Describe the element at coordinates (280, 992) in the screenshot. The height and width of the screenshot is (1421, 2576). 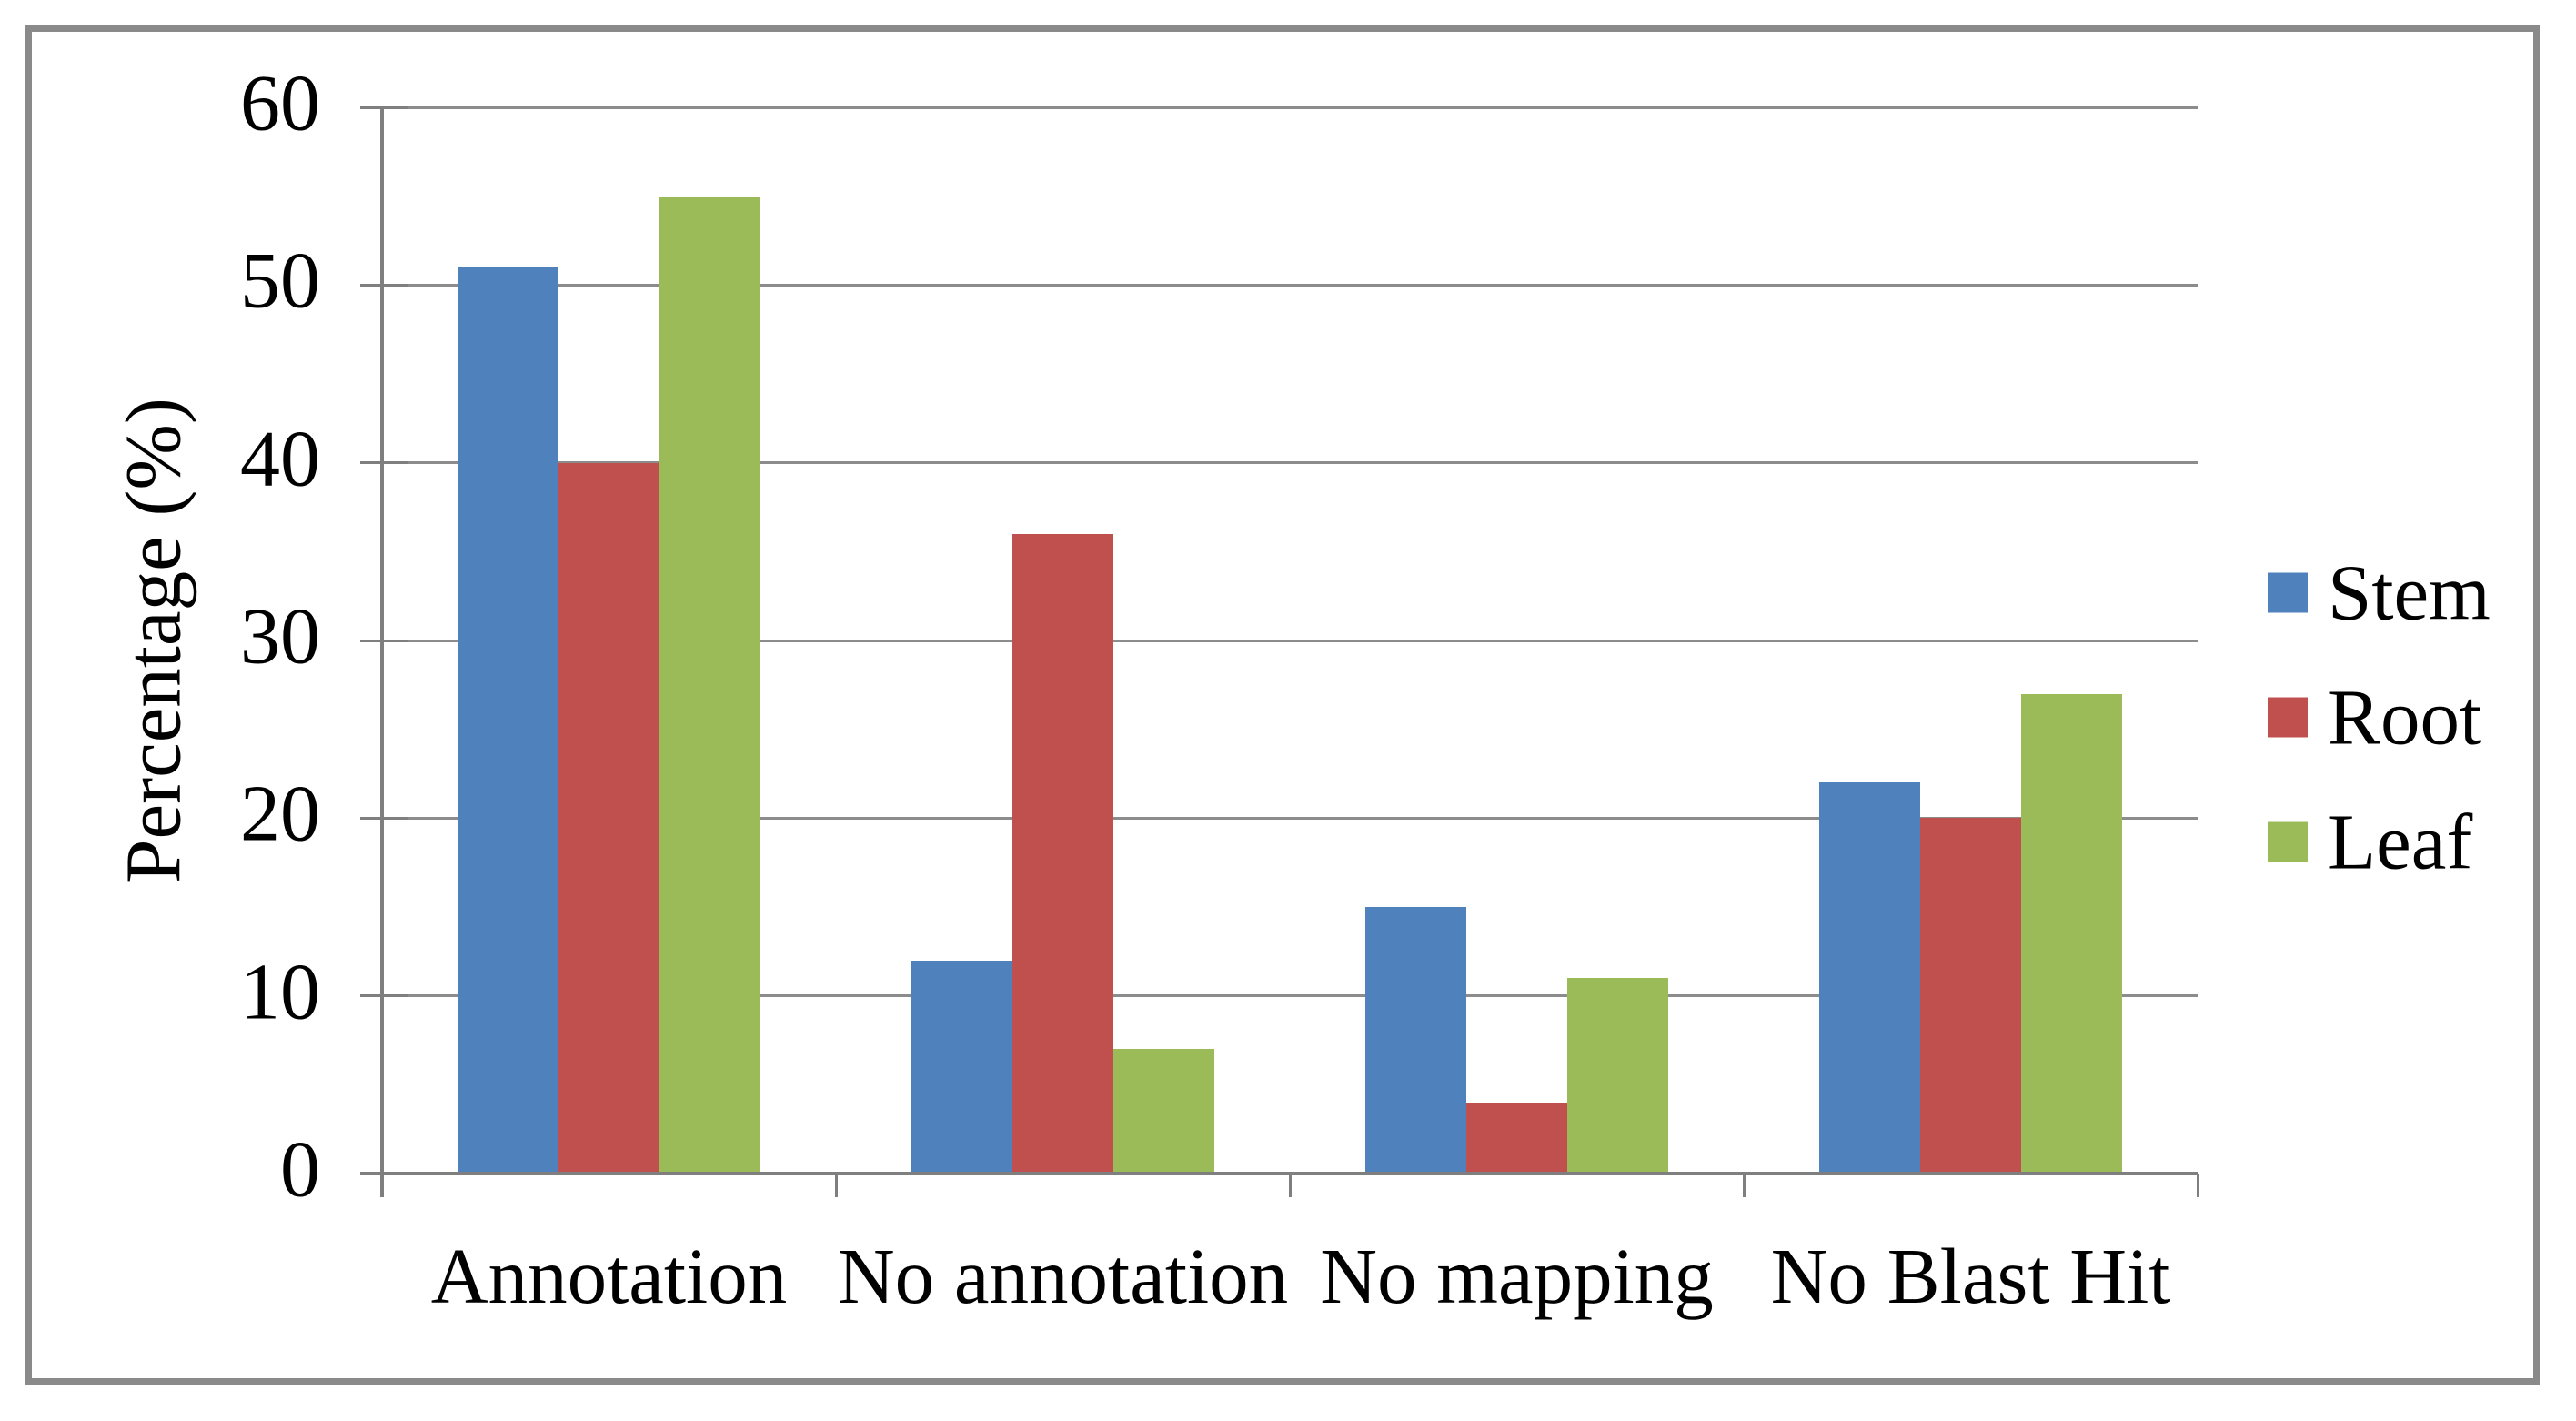
I see `y-axis-tick-label: 10` at that location.